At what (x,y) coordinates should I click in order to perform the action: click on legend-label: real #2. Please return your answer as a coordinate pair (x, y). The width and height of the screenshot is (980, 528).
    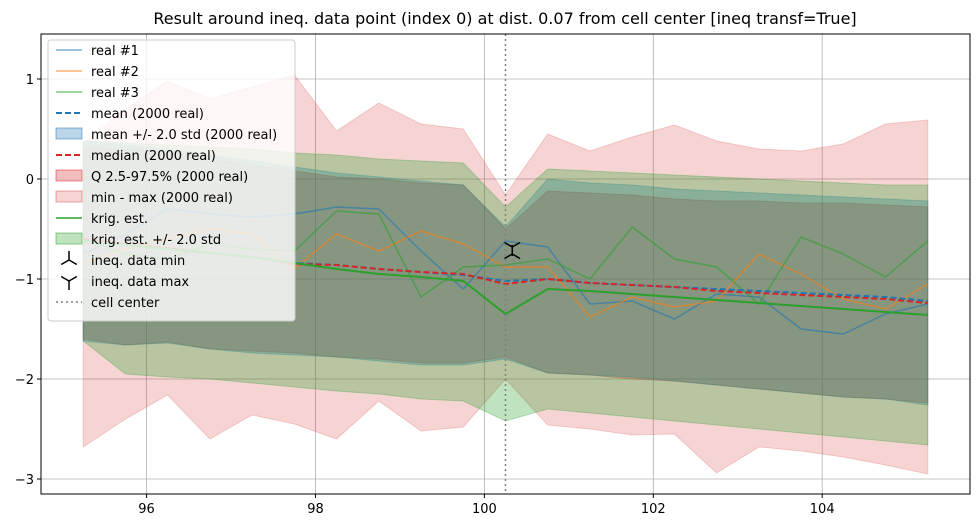
    Looking at the image, I should click on (115, 72).